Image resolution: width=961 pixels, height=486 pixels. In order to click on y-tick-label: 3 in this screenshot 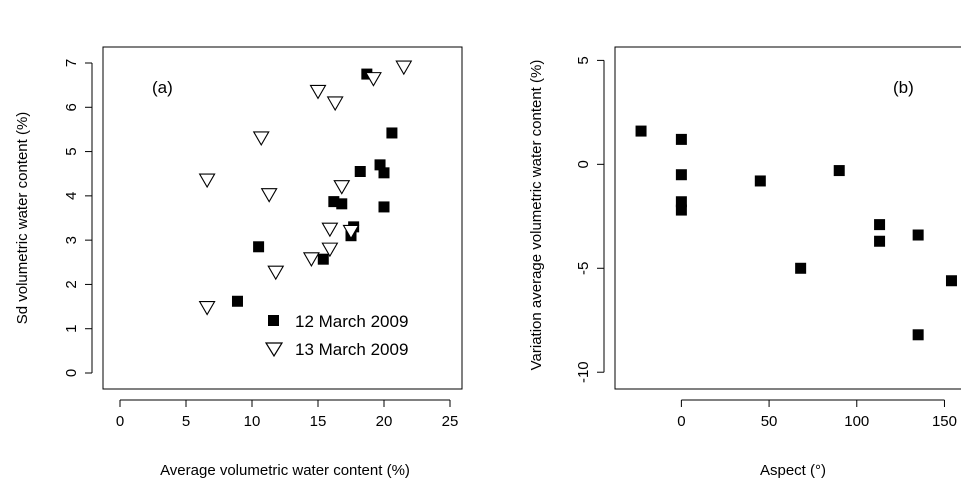, I will do `click(71, 240)`.